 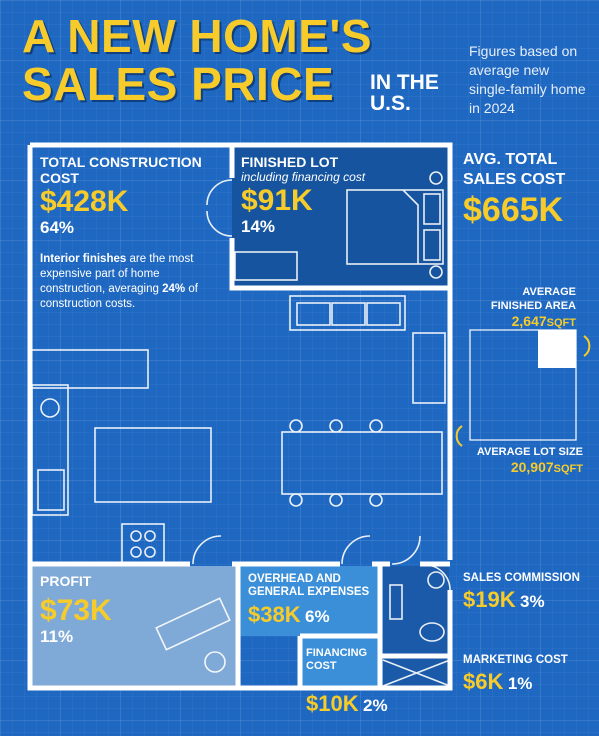 I want to click on construction-label: TOTAL CONSTRUCTION COST, so click(x=121, y=170).